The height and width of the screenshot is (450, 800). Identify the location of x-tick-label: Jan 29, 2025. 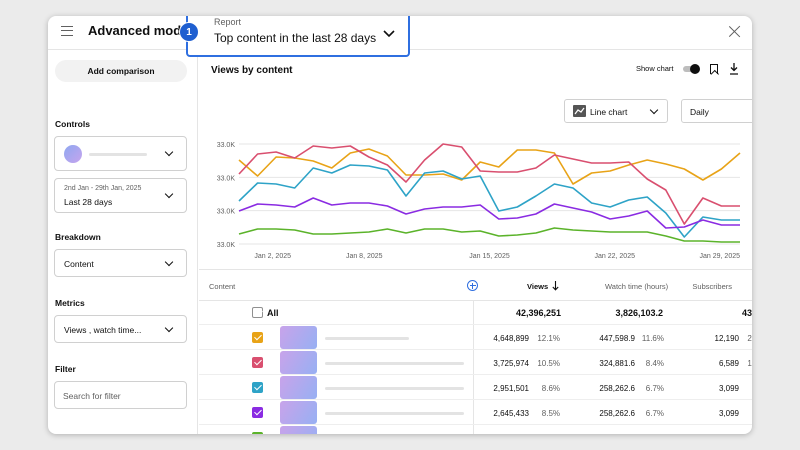
(720, 256).